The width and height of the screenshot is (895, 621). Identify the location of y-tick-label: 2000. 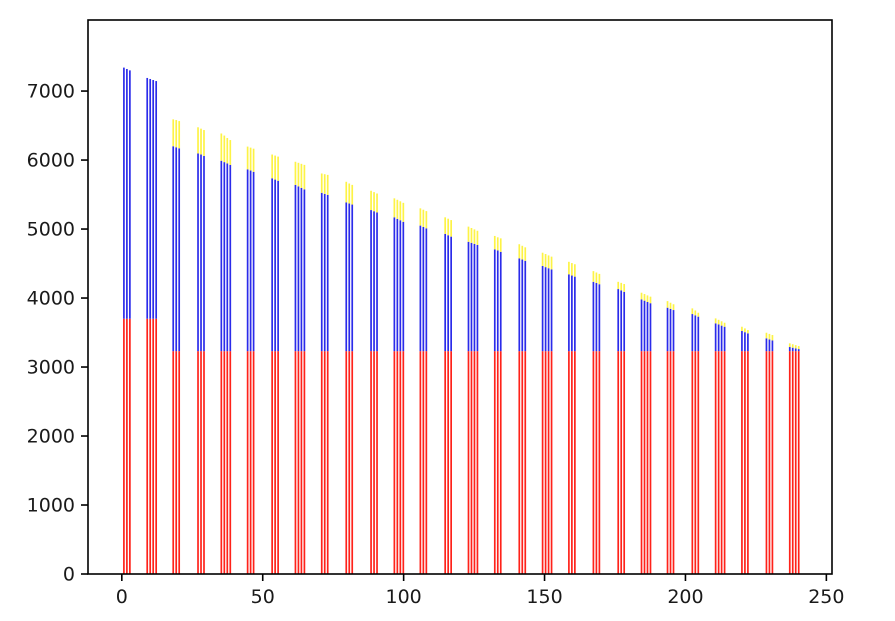
(51, 437).